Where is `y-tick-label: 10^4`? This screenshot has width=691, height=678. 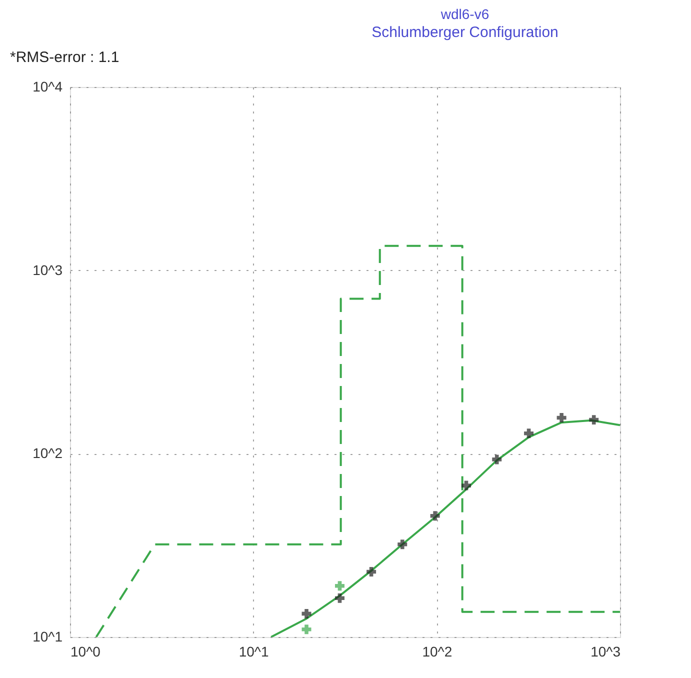 y-tick-label: 10^4 is located at coordinates (47, 86).